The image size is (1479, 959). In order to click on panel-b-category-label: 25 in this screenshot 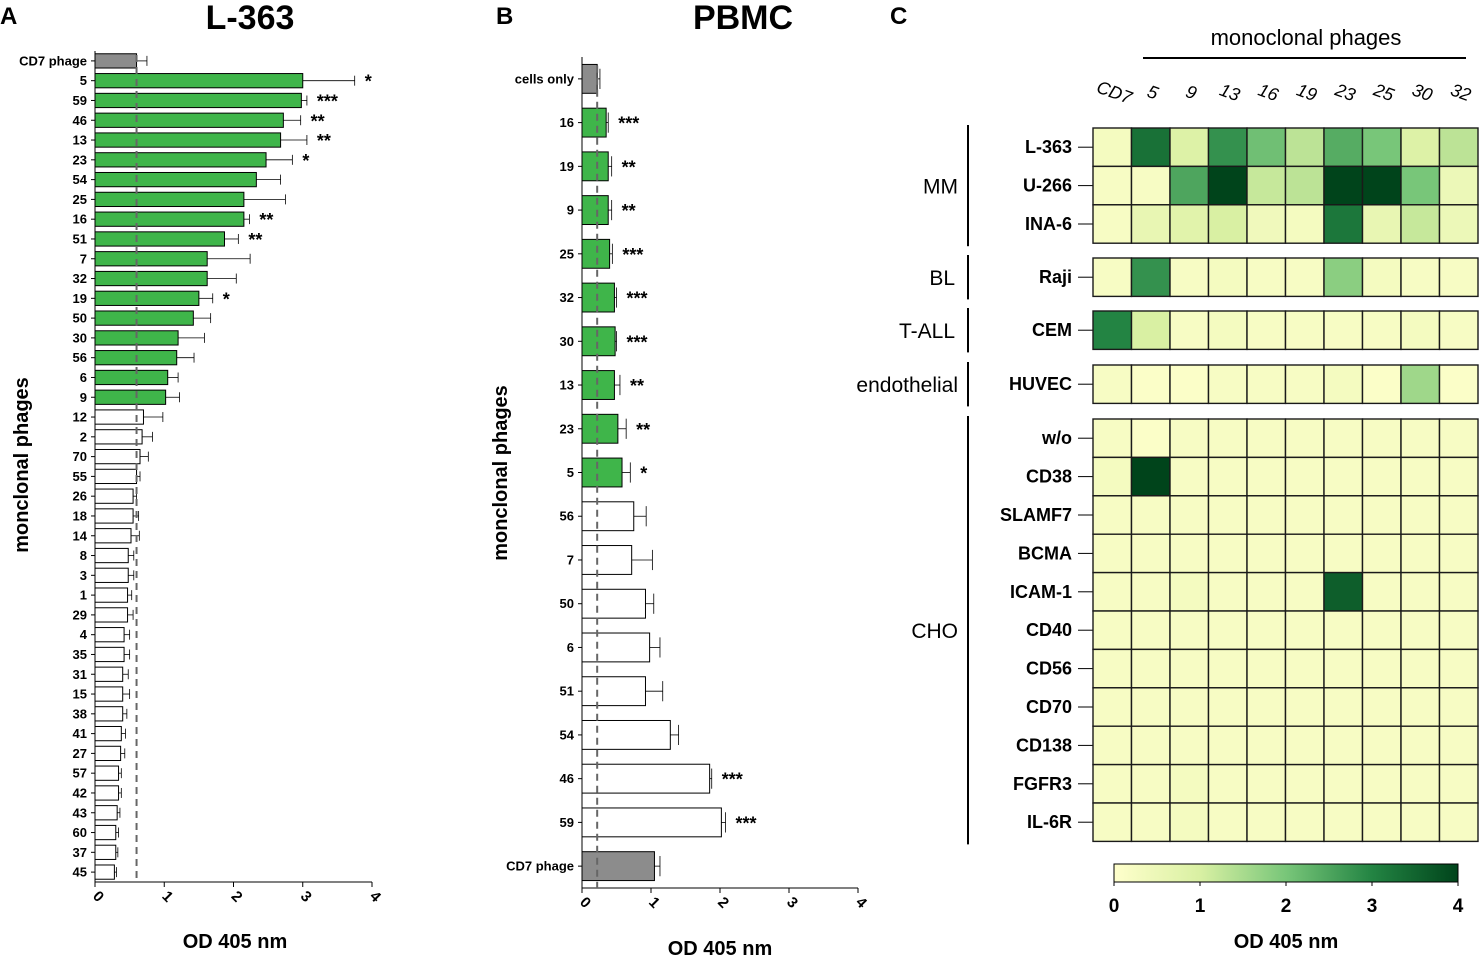, I will do `click(567, 253)`.